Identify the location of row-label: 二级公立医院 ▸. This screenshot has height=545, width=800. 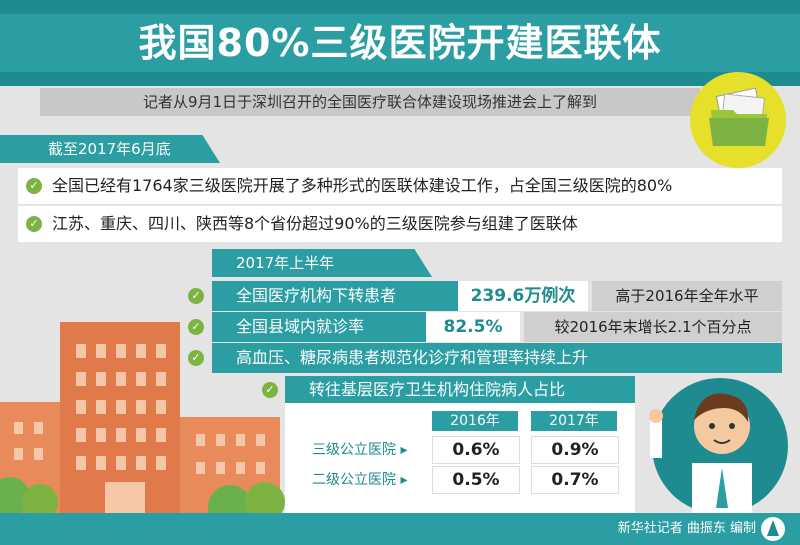
(360, 480).